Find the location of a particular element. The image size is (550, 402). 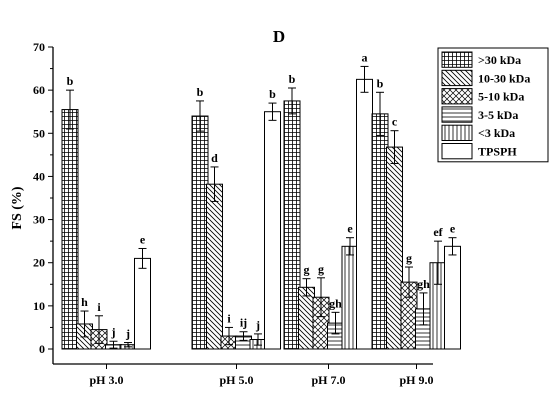

legend-label: <3 kDa is located at coordinates (496, 133).